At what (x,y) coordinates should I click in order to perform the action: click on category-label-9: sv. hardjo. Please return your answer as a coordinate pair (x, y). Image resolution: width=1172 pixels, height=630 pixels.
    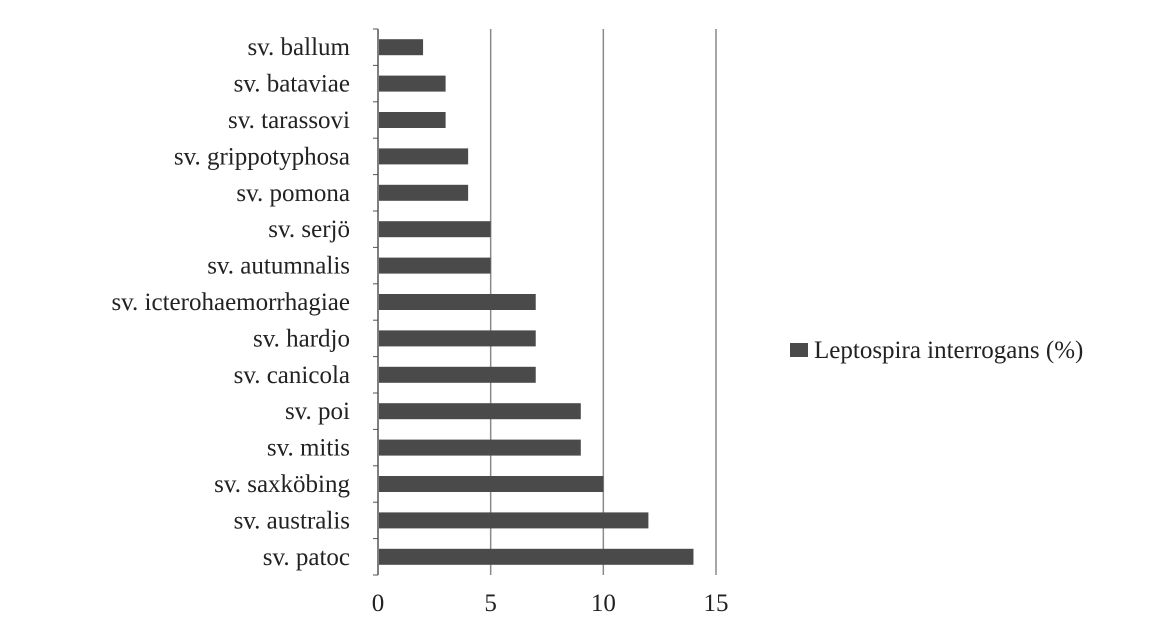
    Looking at the image, I should click on (301, 338).